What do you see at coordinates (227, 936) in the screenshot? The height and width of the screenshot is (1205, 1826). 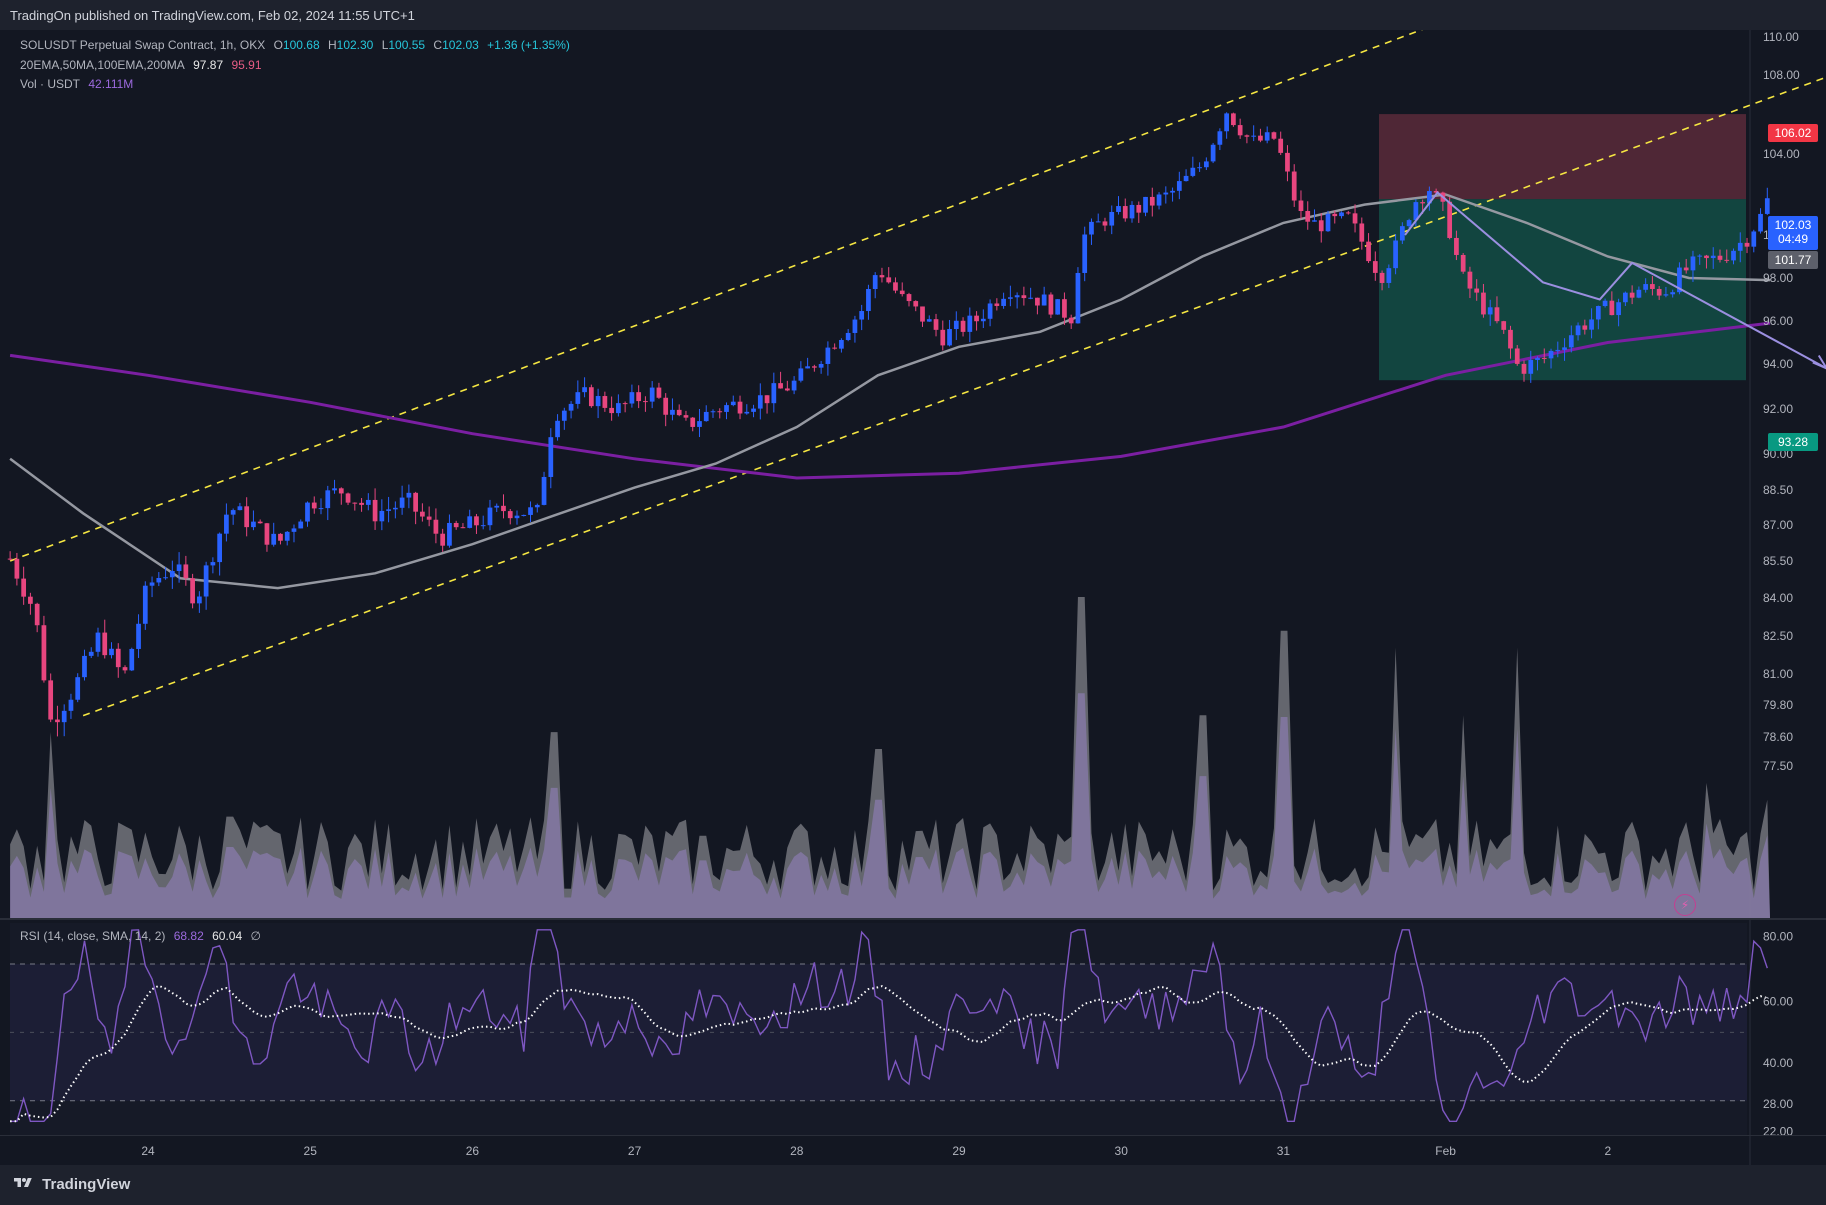 I see `rsi-sma-value: 60.04` at bounding box center [227, 936].